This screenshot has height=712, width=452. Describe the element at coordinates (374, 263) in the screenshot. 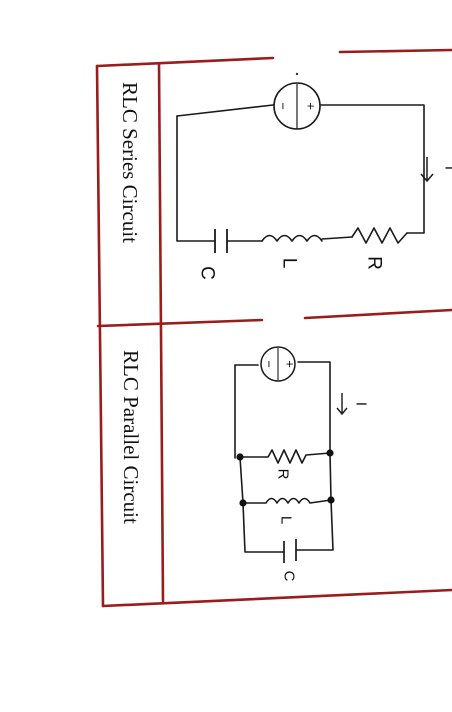

I see `series-resistor-label: R` at that location.